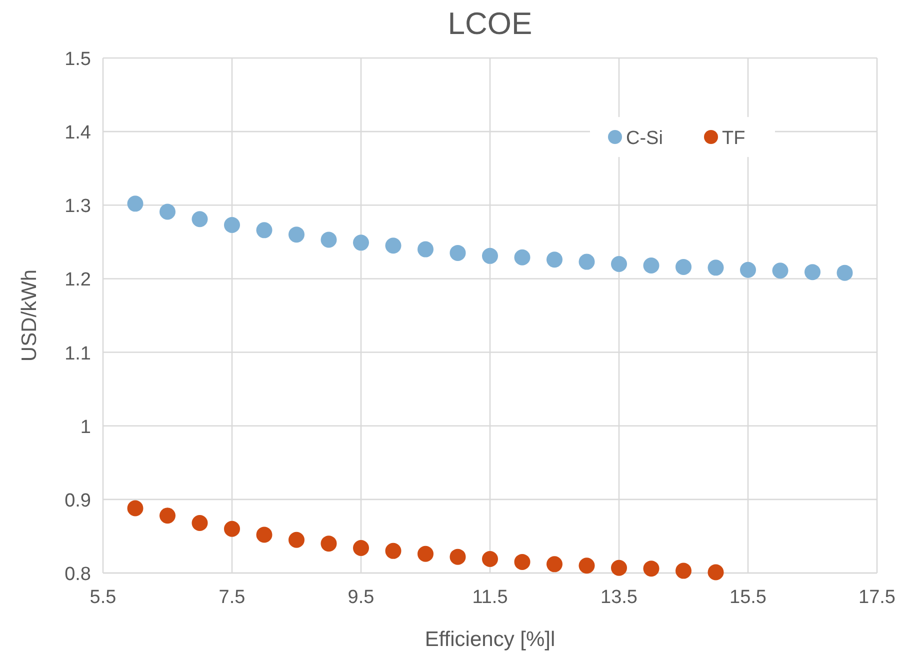 This screenshot has width=905, height=652. What do you see at coordinates (78, 133) in the screenshot?
I see `y-tick-label: 1.4` at bounding box center [78, 133].